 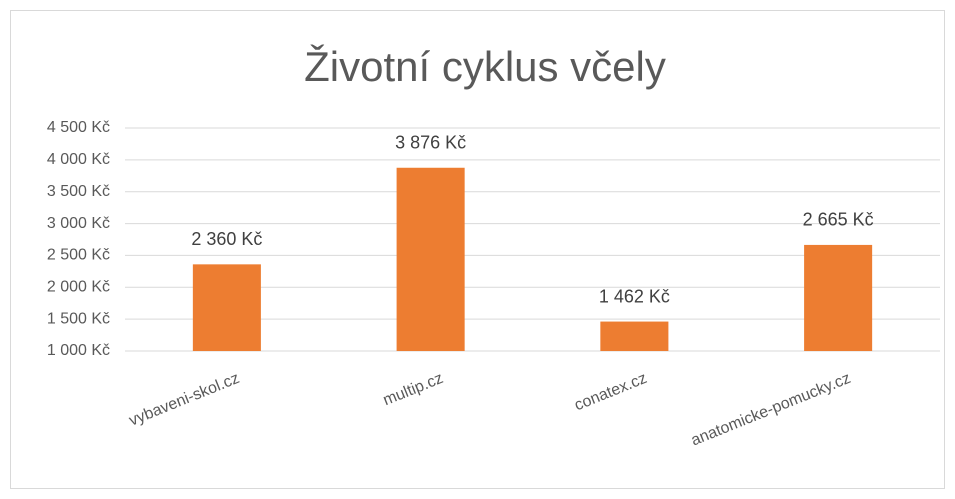 I want to click on y-tick-label: 1 500 Kč, so click(x=78, y=318).